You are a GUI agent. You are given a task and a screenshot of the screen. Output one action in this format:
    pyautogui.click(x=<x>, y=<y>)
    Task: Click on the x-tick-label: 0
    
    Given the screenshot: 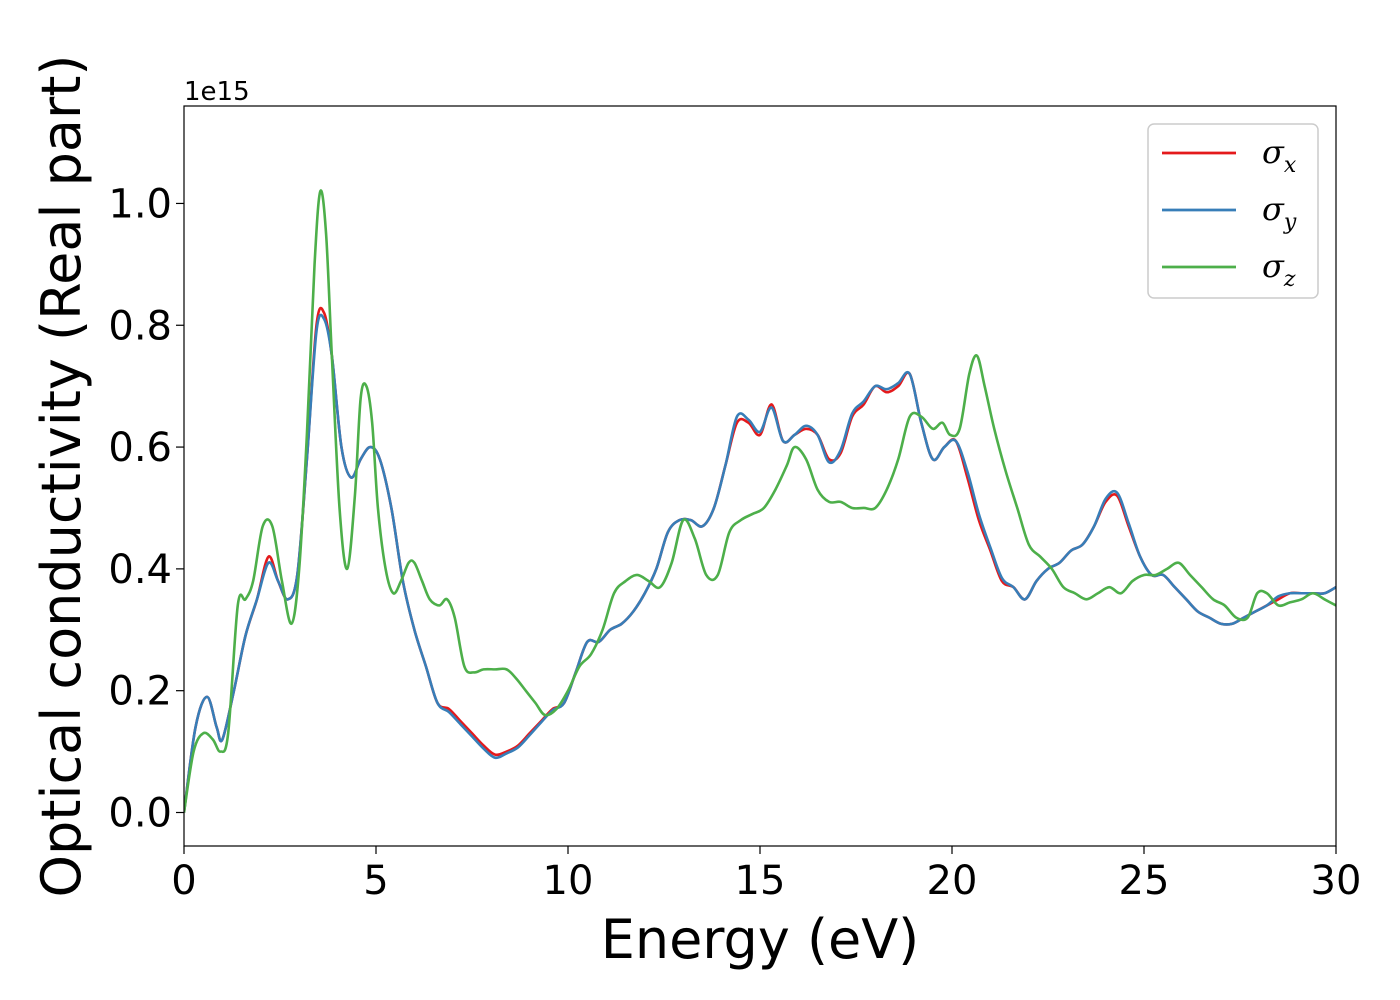 What is the action you would take?
    pyautogui.click(x=183, y=881)
    